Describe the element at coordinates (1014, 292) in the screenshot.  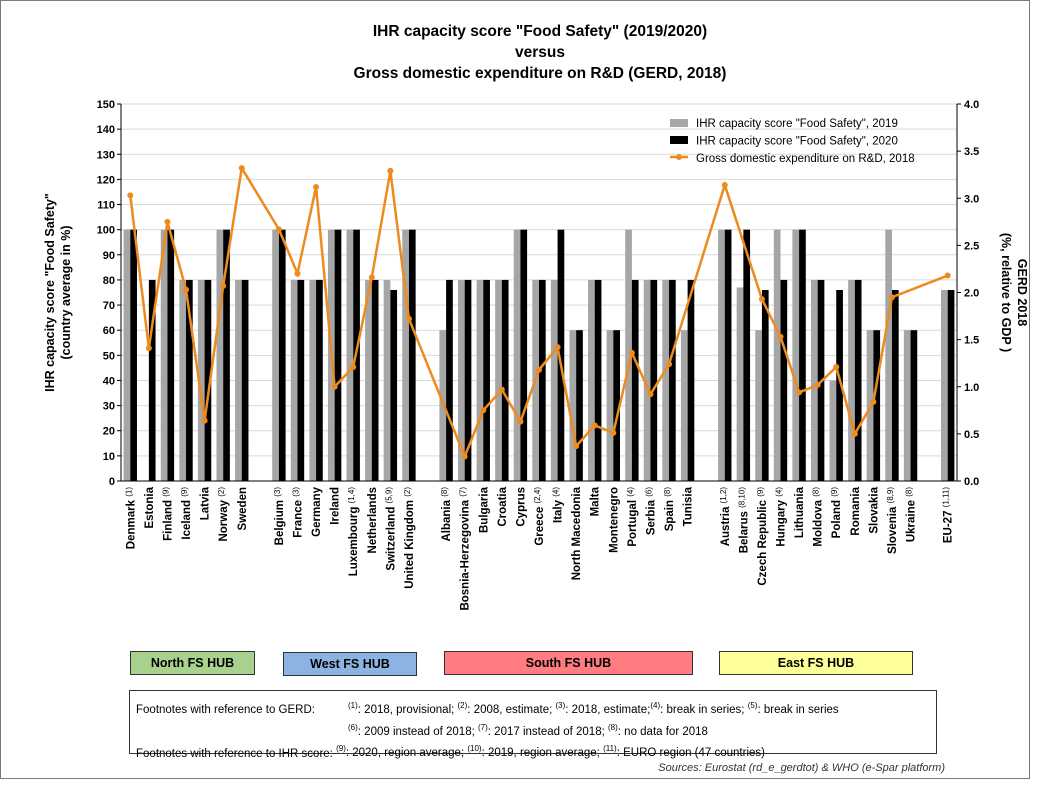
I see `y2-axis-label: GERD 2018(%, relative to GDP )` at that location.